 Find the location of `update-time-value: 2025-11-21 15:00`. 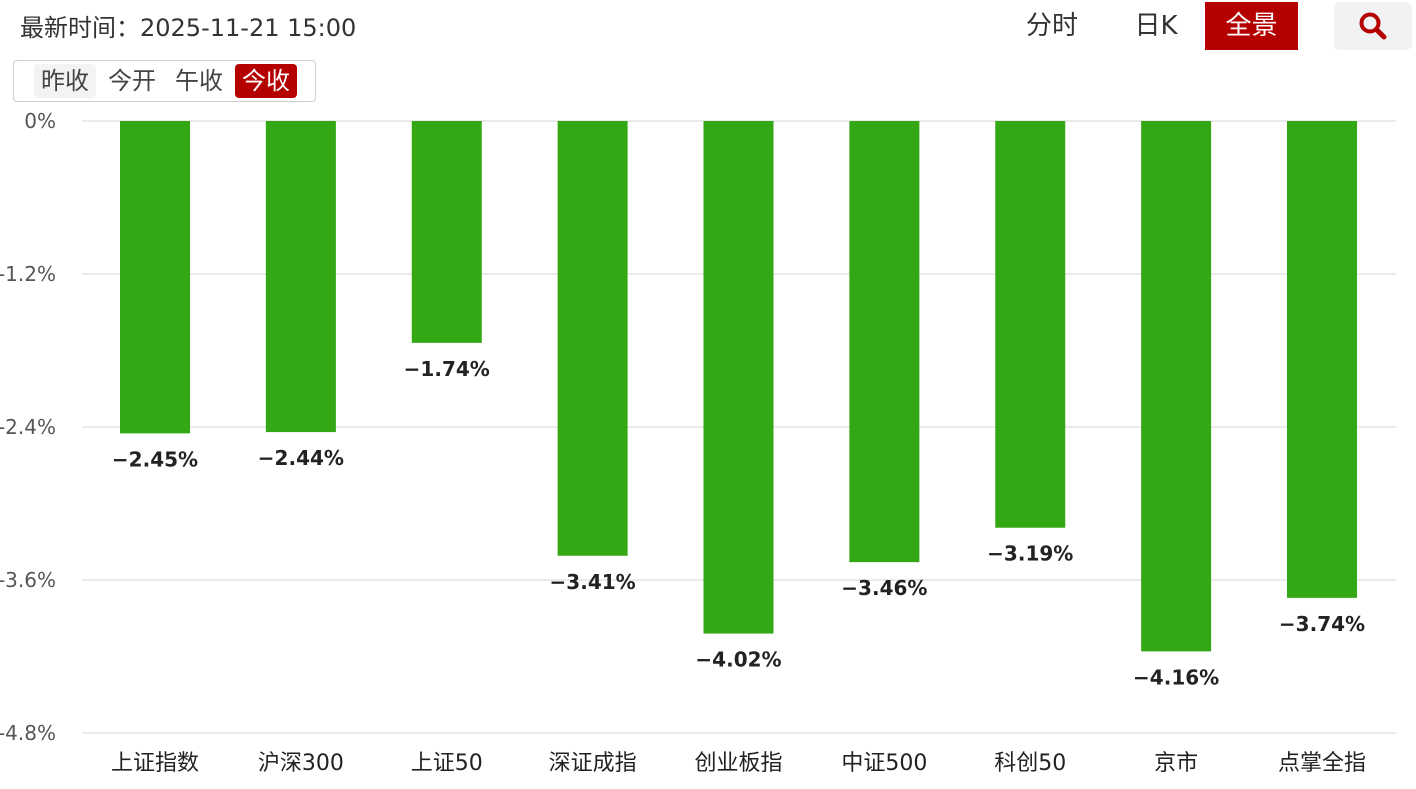

update-time-value: 2025-11-21 15:00 is located at coordinates (248, 28).